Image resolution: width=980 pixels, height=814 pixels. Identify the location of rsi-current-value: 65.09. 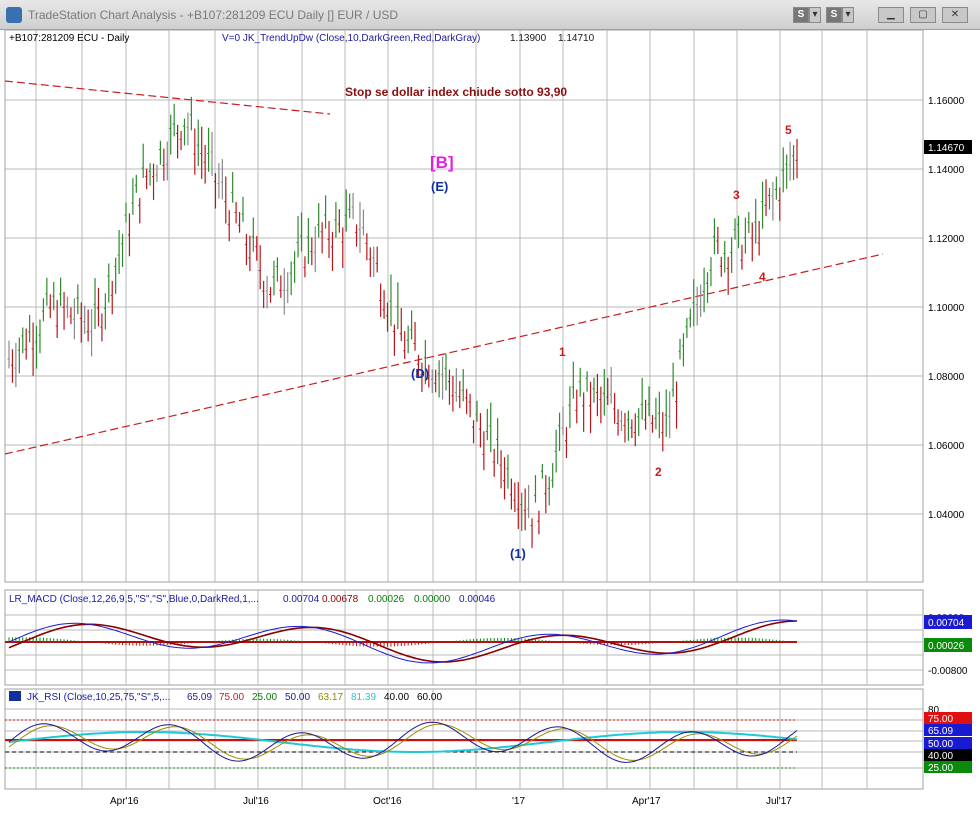
(940, 731).